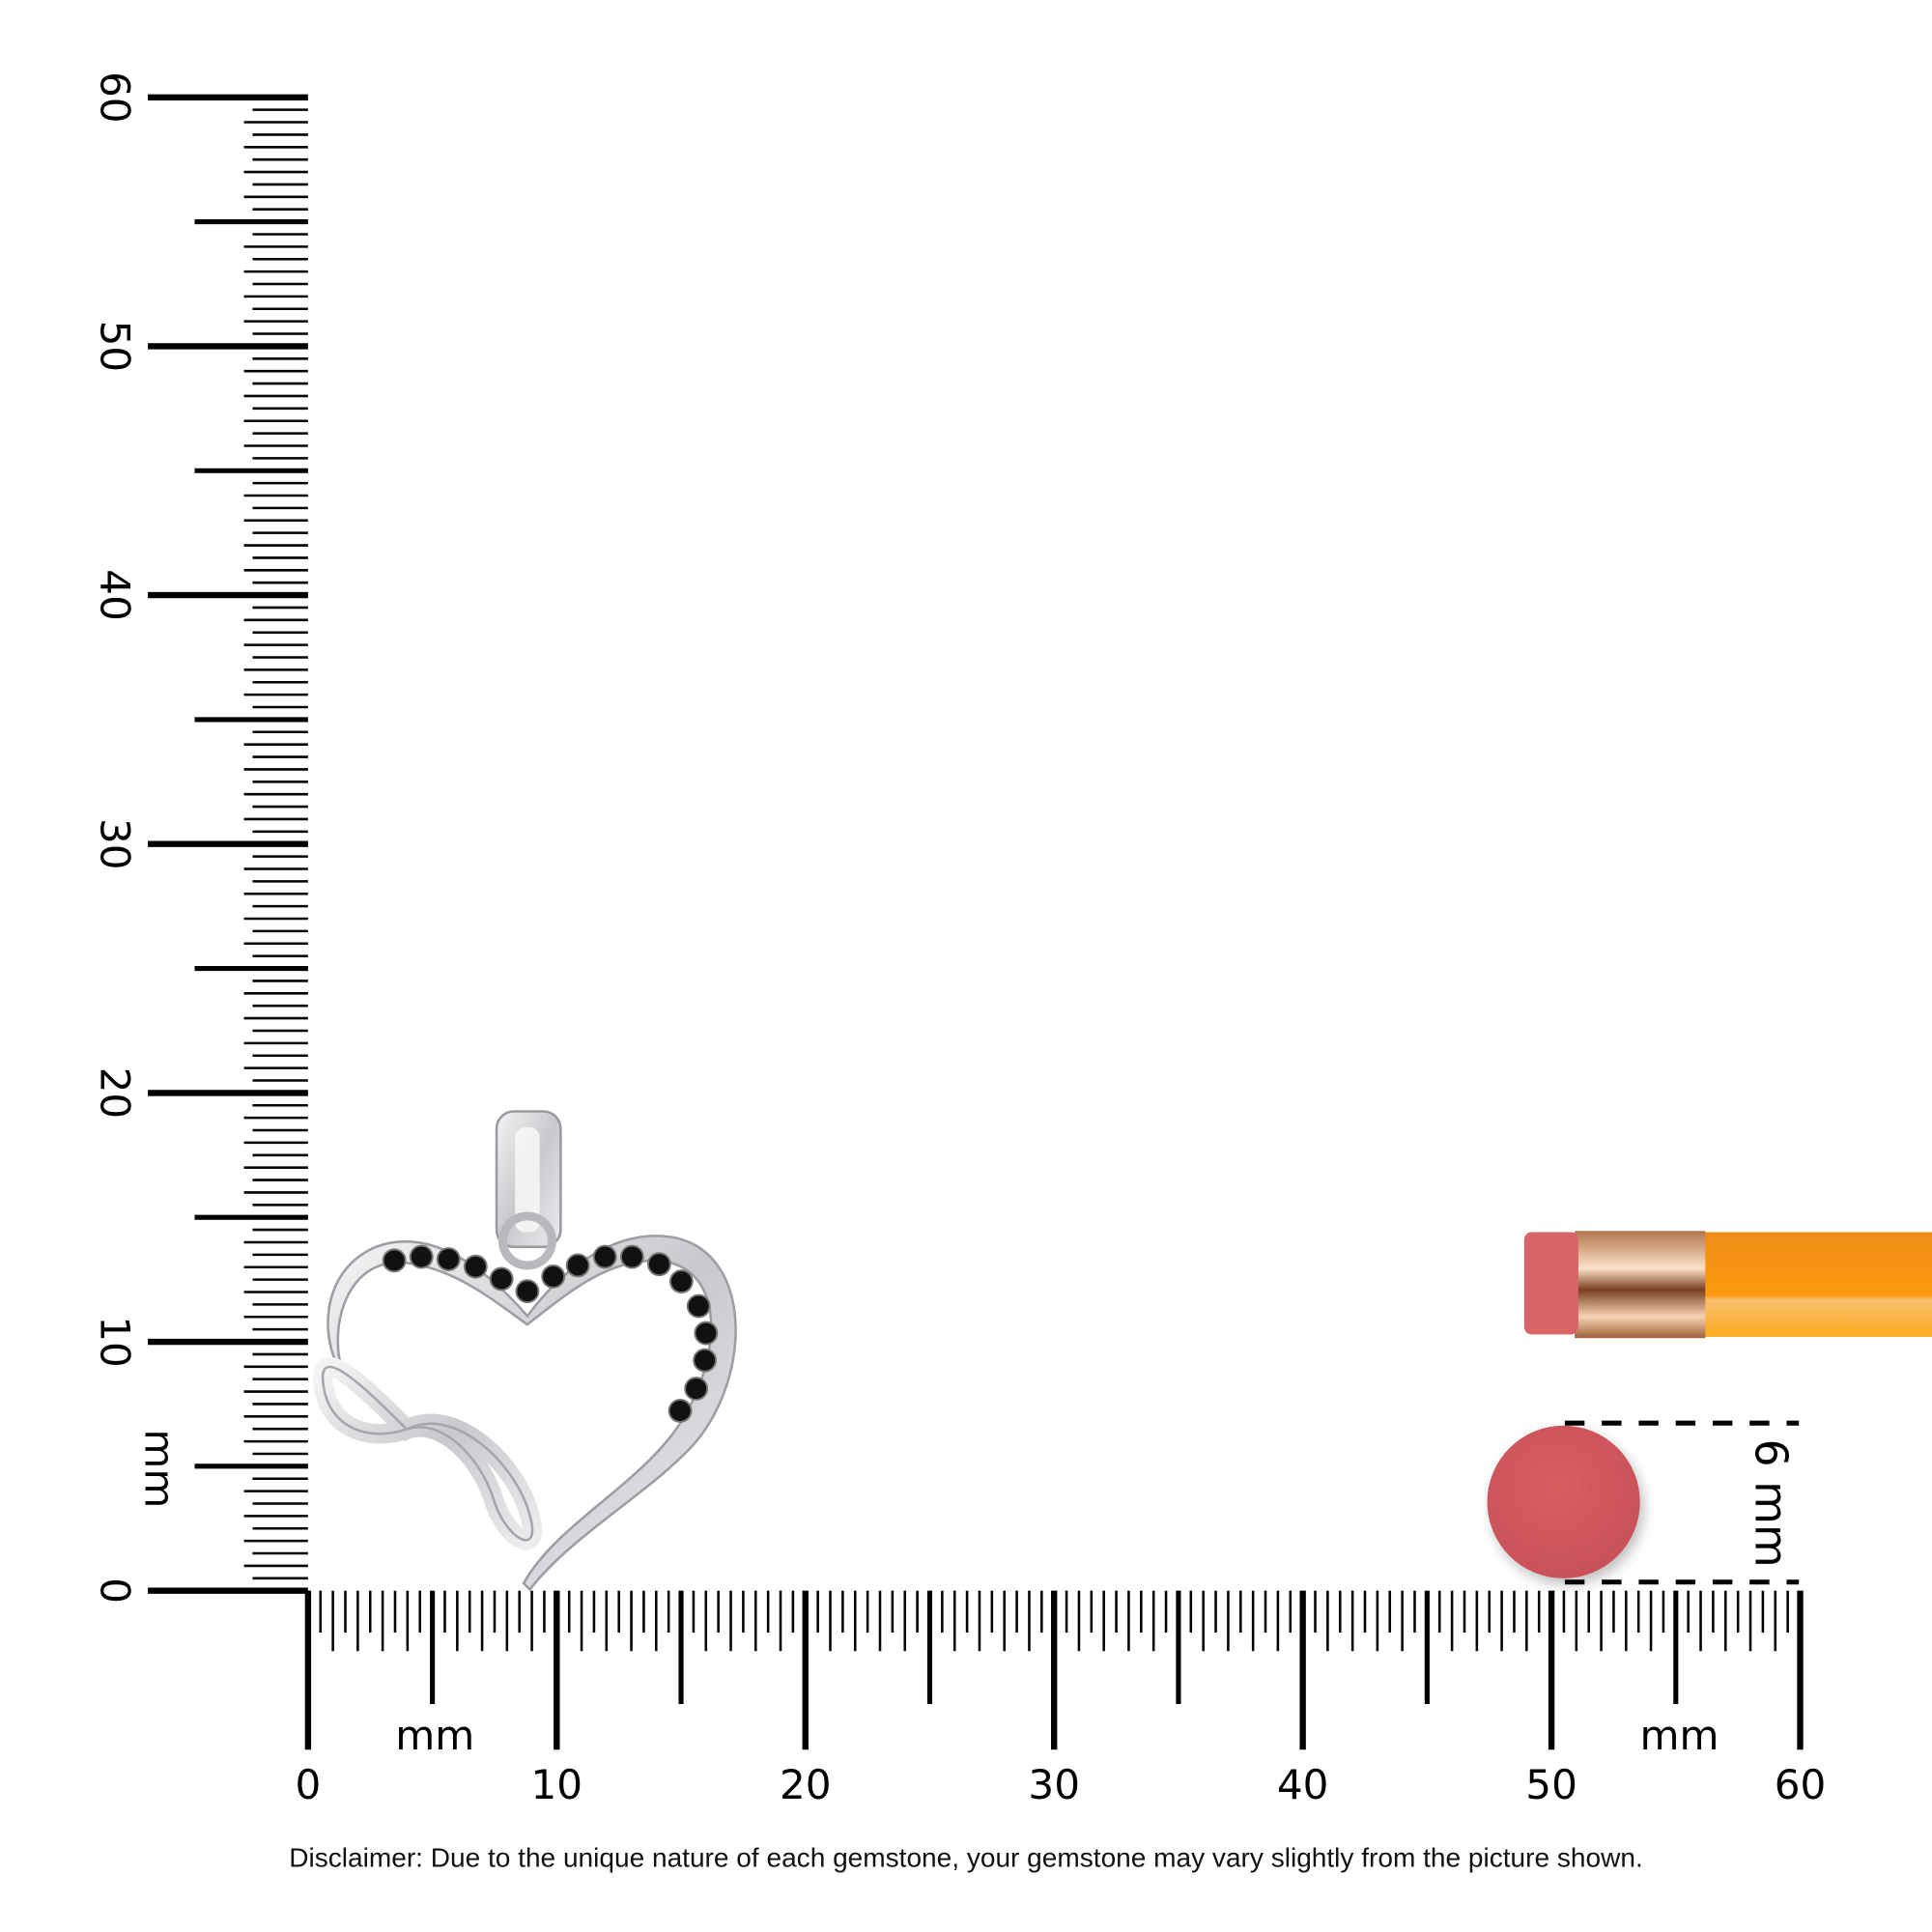 The height and width of the screenshot is (1932, 1932). What do you see at coordinates (115, 1342) in the screenshot?
I see `vertical-ruler-label: 10` at bounding box center [115, 1342].